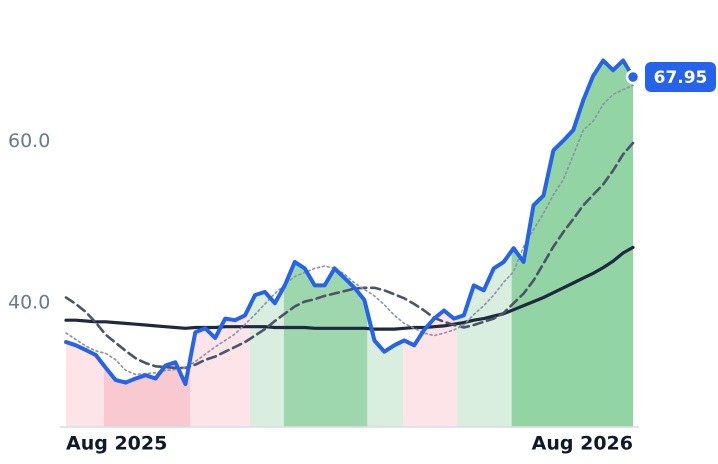 This screenshot has width=718, height=464. Describe the element at coordinates (29, 141) in the screenshot. I see `y-tick-label: 60.0` at that location.